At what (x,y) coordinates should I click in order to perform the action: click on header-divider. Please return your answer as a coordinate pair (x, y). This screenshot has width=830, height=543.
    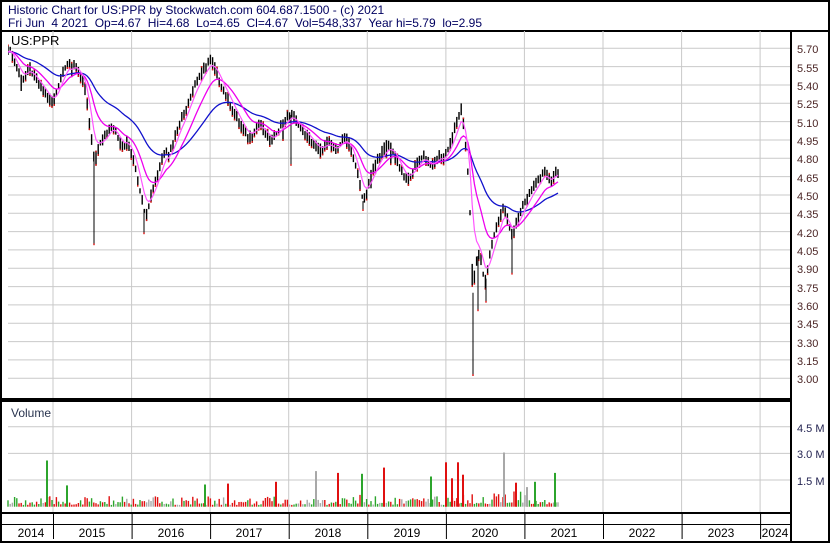
    Looking at the image, I should click on (415, 31).